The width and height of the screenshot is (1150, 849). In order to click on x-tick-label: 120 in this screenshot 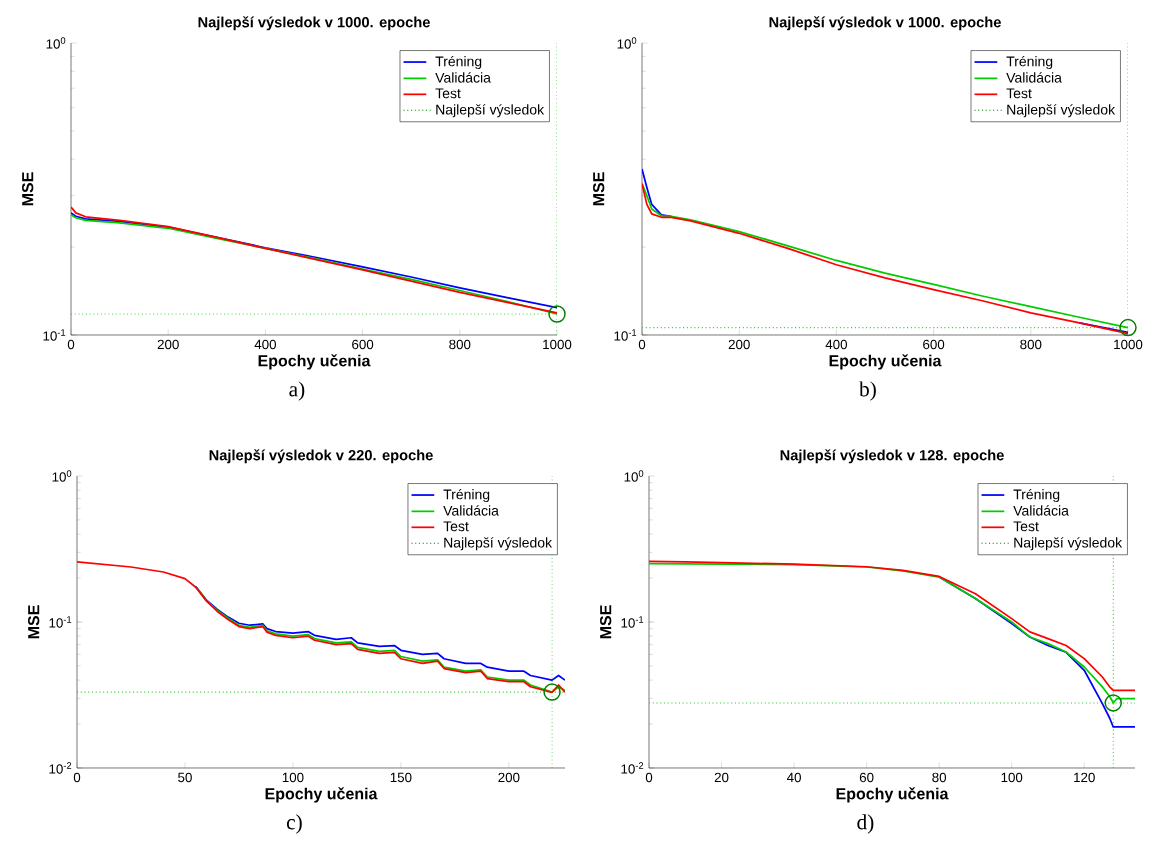, I will do `click(1084, 777)`.